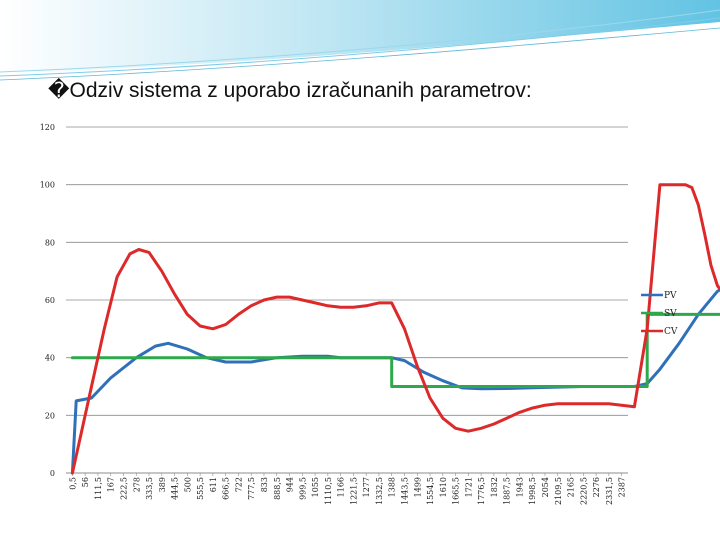  What do you see at coordinates (123, 488) in the screenshot?
I see `x-tick-label: 222,5` at bounding box center [123, 488].